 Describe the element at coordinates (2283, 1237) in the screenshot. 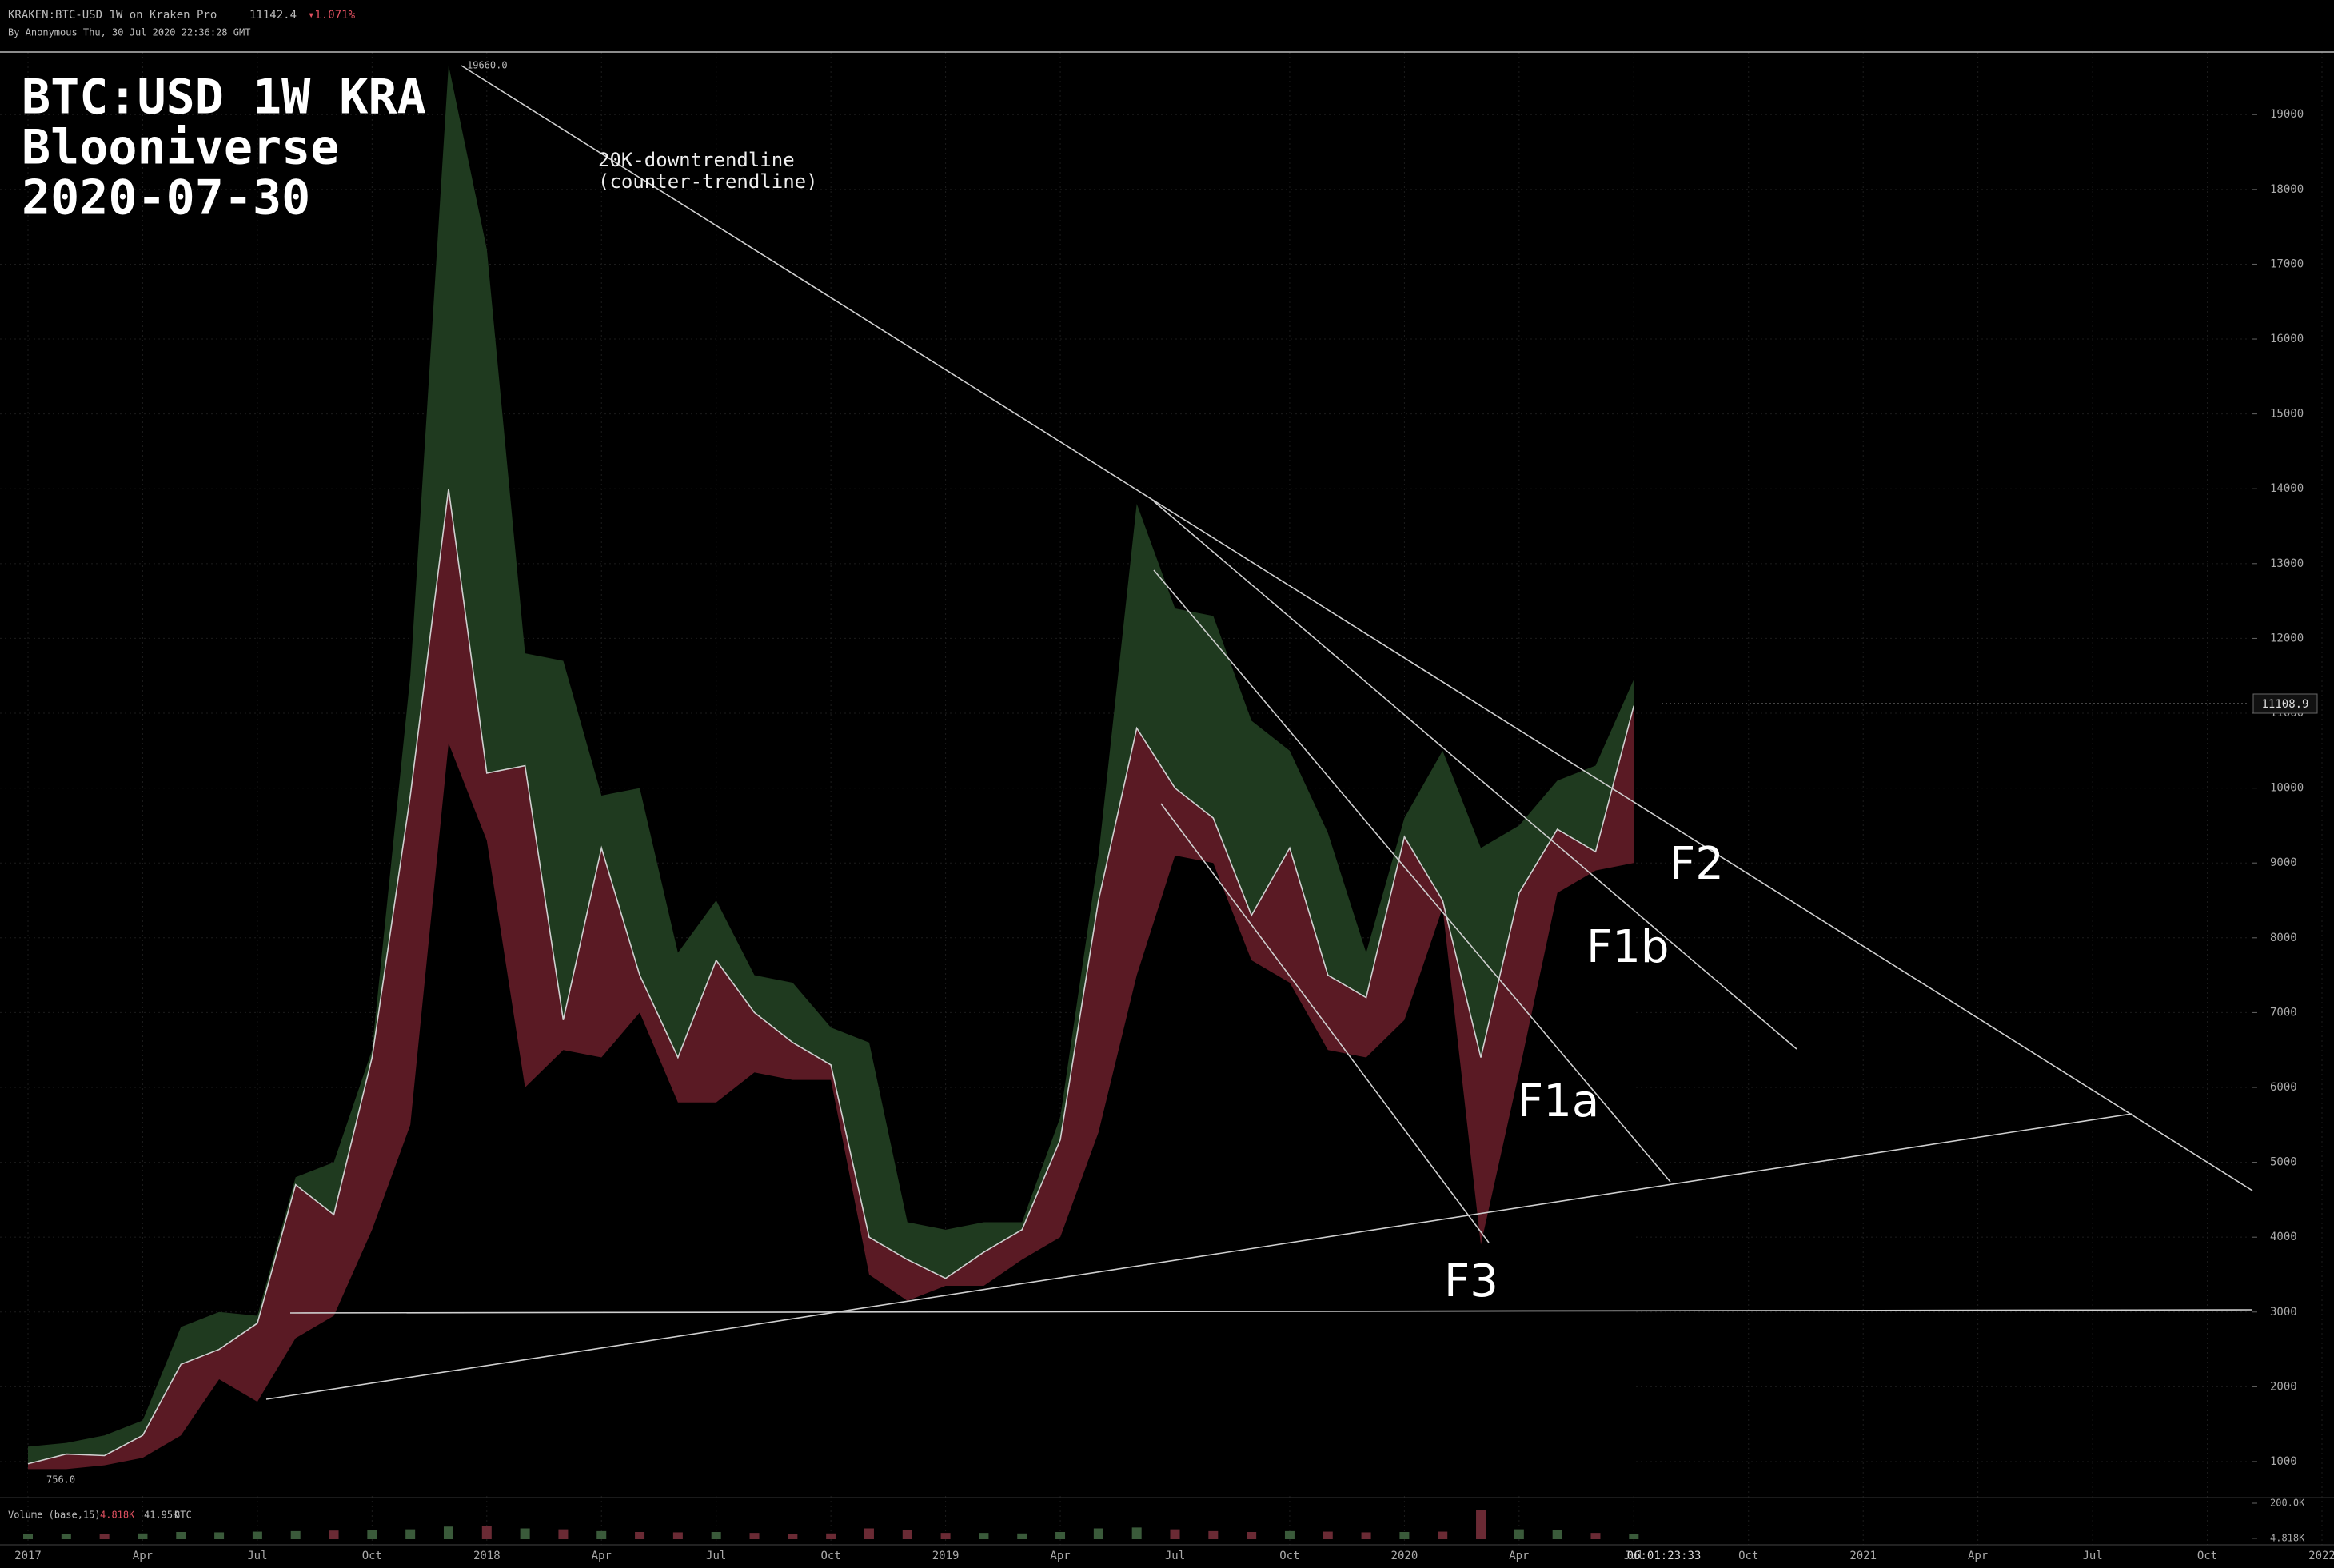

I see `y-tick-label: 4000` at that location.